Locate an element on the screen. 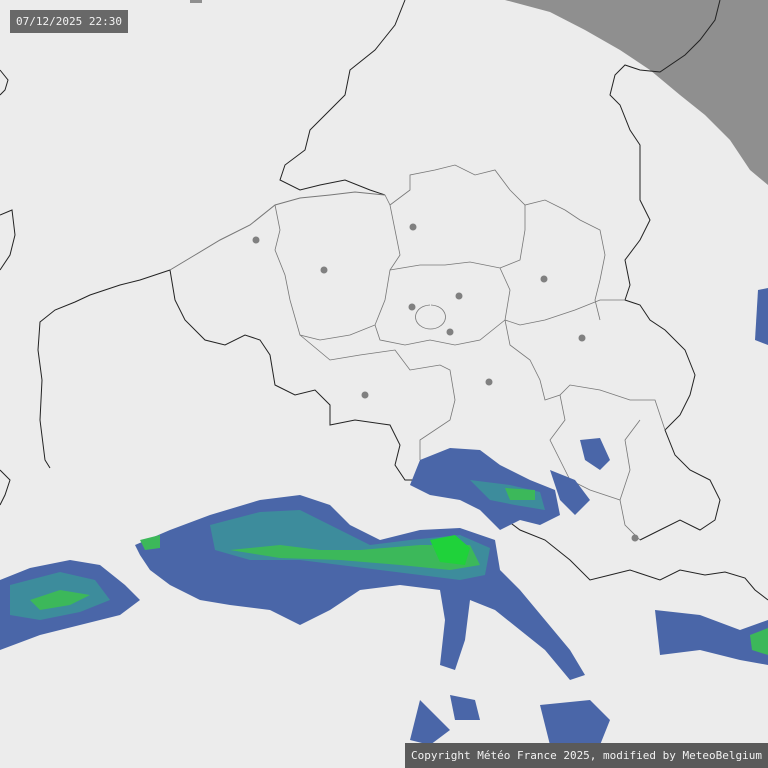  timestamp-label: 07/12/2025 22:30 is located at coordinates (69, 21).